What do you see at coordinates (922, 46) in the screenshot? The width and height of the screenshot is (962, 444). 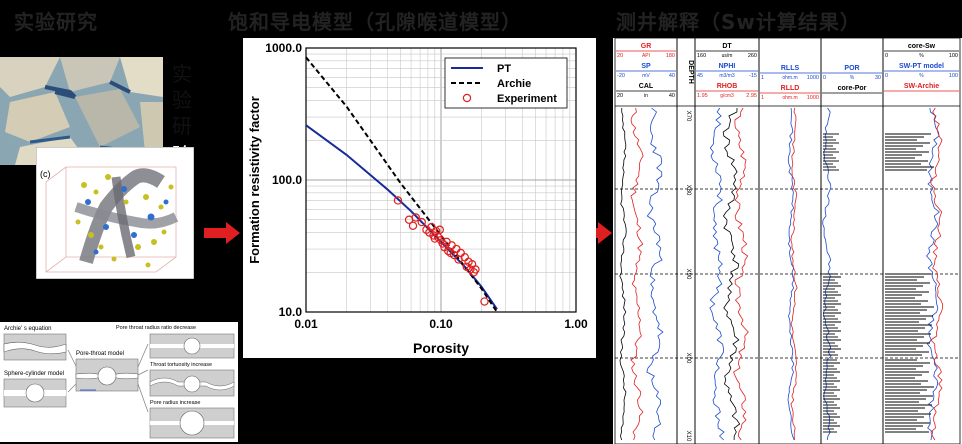 I see `curve-name: core-Sw` at bounding box center [922, 46].